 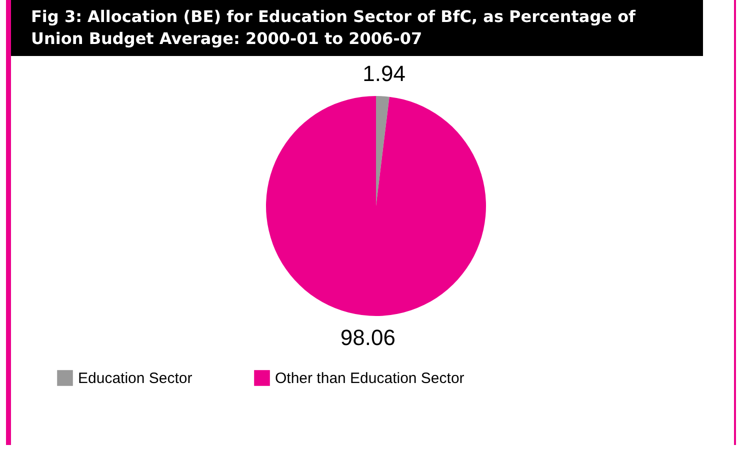 I want to click on data-label: 98.06, so click(x=368, y=337).